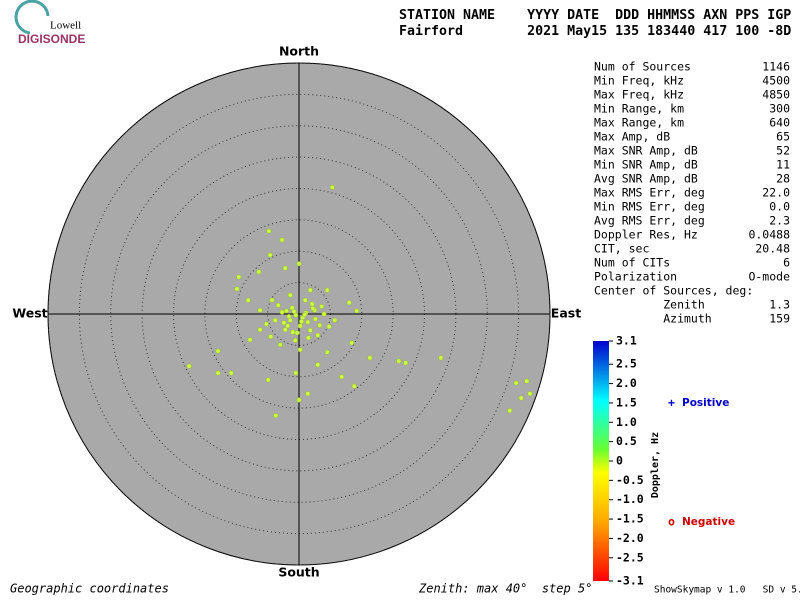  What do you see at coordinates (673, 291) in the screenshot?
I see `stat-label: Center of Sources, deg:` at bounding box center [673, 291].